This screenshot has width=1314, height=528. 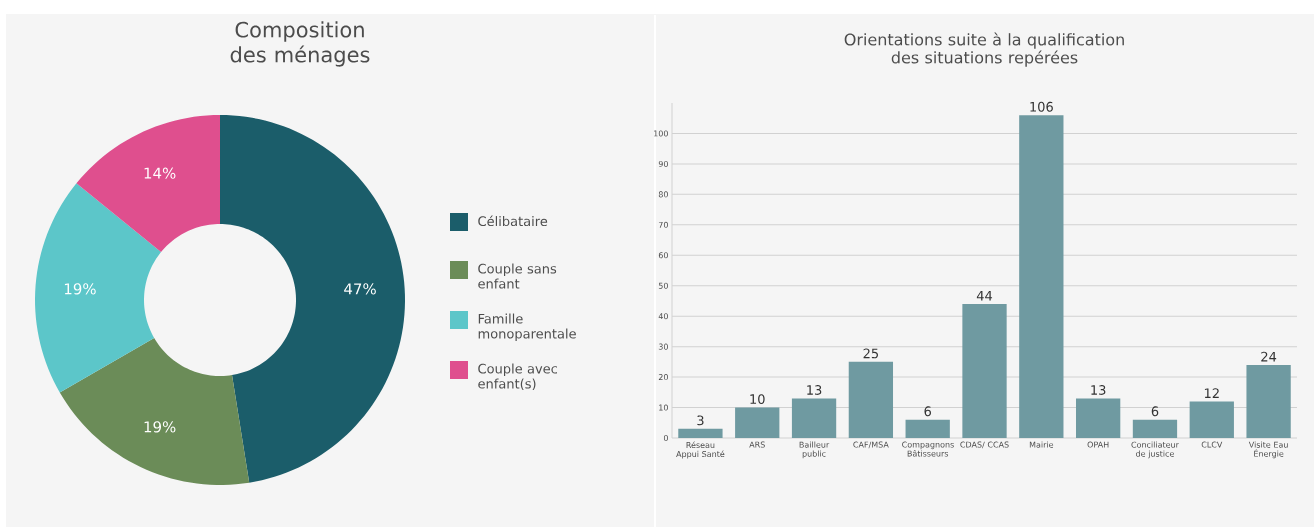 What do you see at coordinates (663, 163) in the screenshot?
I see `y-tick-label: 90` at bounding box center [663, 163].